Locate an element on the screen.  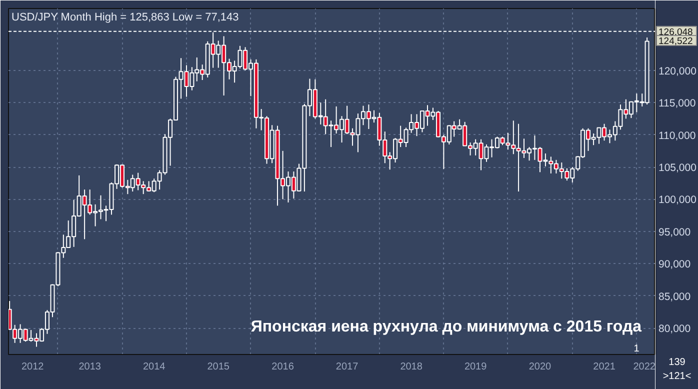
y-tick-label: 110,000 is located at coordinates (677, 136).